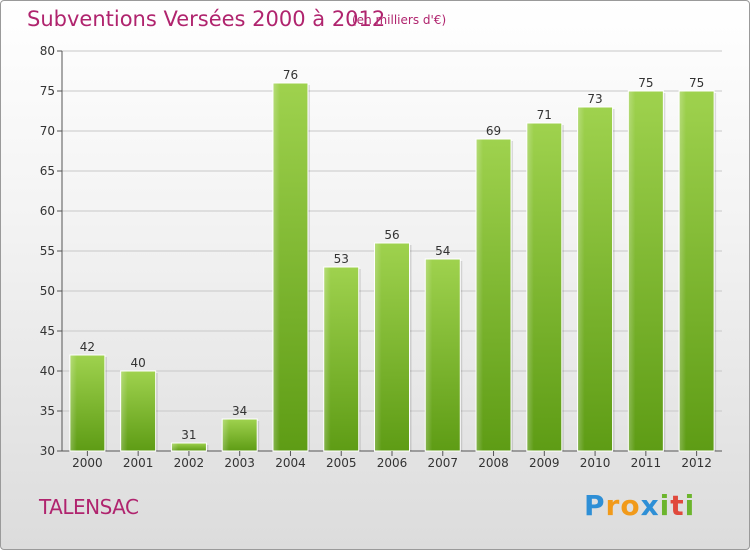  I want to click on y-tick-label: 60, so click(47, 211).